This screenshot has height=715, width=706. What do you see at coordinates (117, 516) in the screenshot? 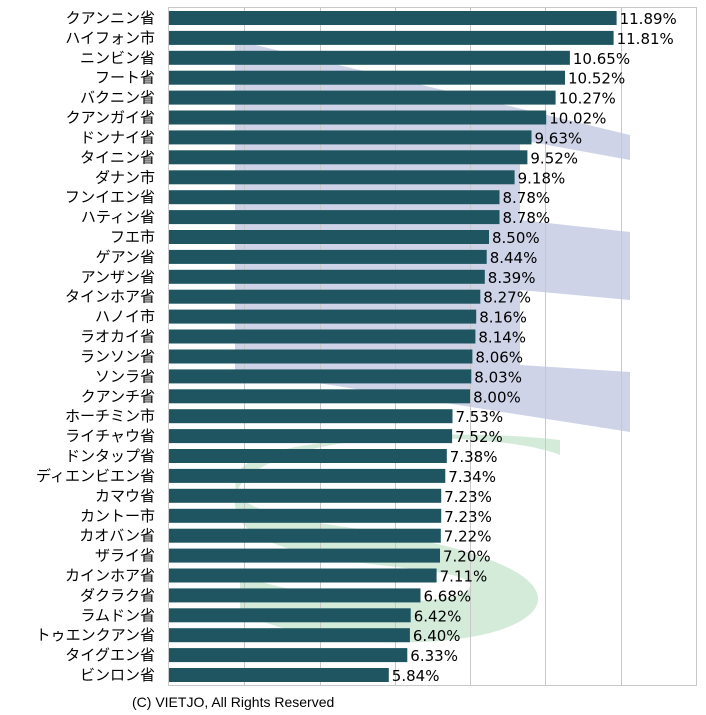
I see `category-label: カントー市` at bounding box center [117, 516].